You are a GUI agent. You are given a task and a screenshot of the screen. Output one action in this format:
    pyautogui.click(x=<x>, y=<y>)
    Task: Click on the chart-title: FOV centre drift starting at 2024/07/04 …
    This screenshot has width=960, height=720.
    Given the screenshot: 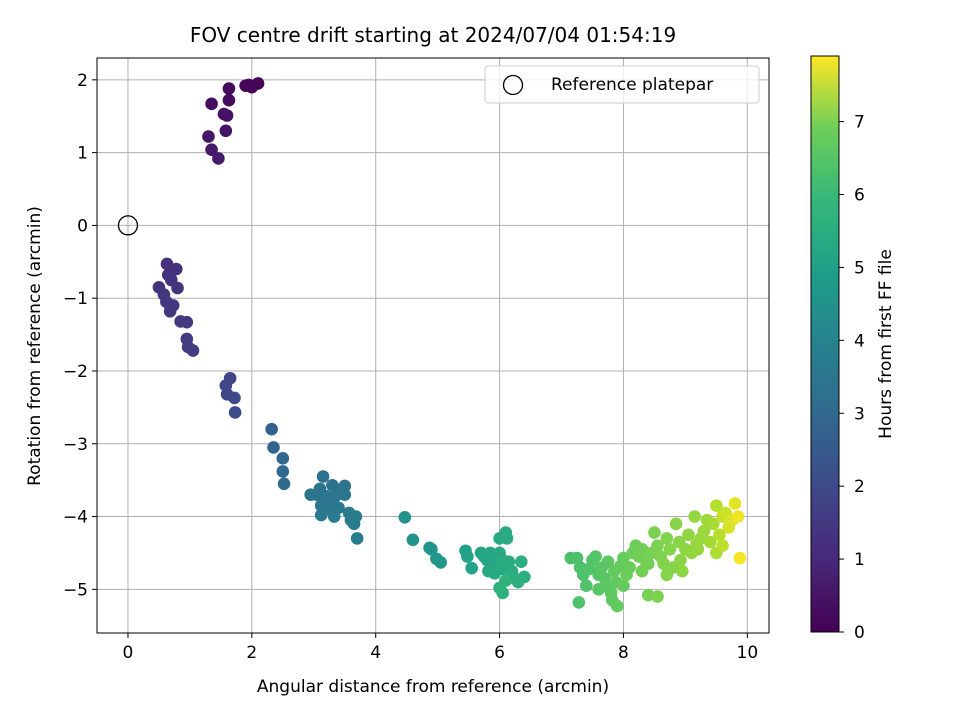 What is the action you would take?
    pyautogui.click(x=433, y=35)
    